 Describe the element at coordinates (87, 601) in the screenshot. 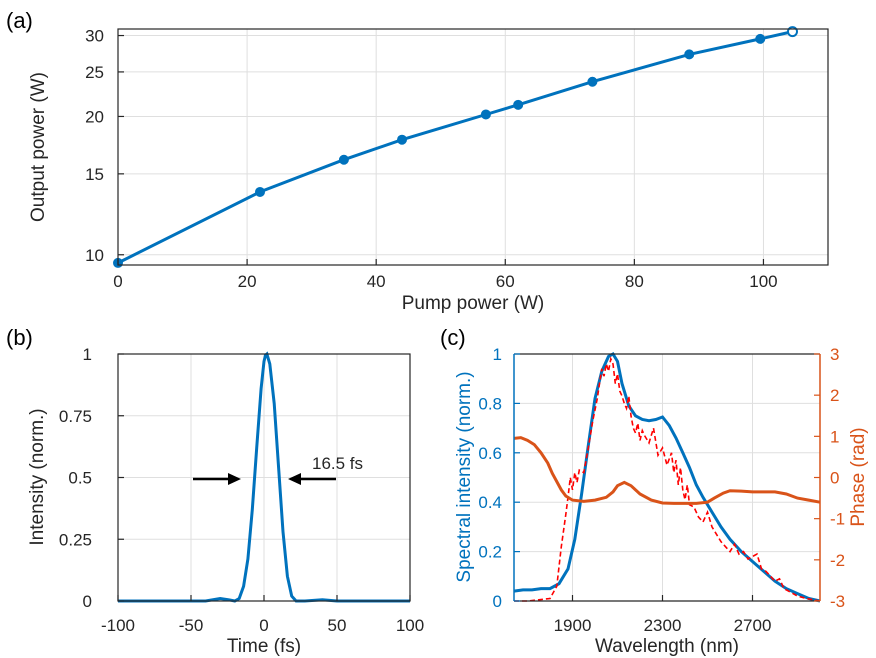

I see `panel-b-ytick-label: 0` at that location.